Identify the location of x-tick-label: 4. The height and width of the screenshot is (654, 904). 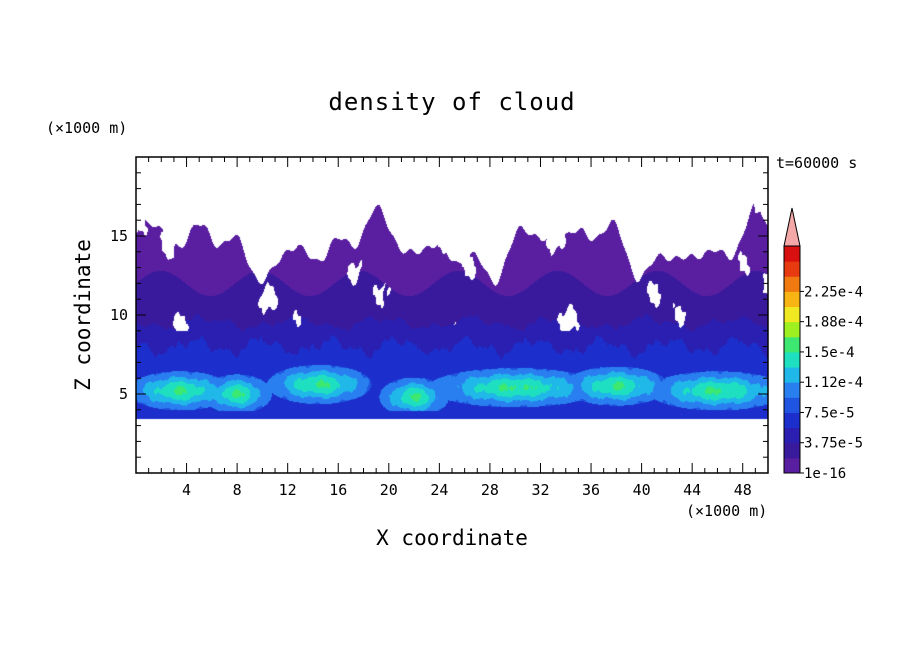
(186, 490).